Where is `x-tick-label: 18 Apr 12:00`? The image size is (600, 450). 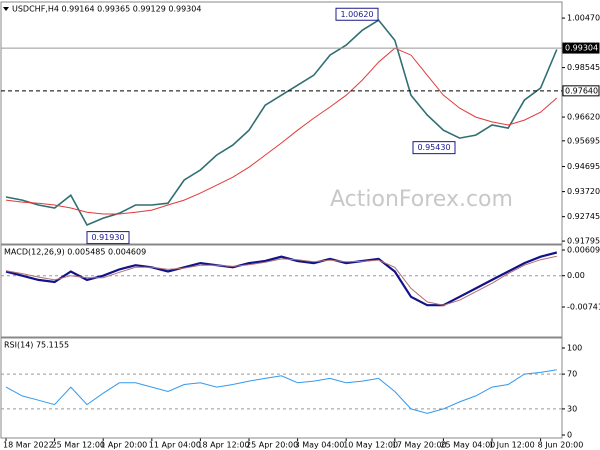
x-tick-label: 18 Apr 12:00 is located at coordinates (223, 445).